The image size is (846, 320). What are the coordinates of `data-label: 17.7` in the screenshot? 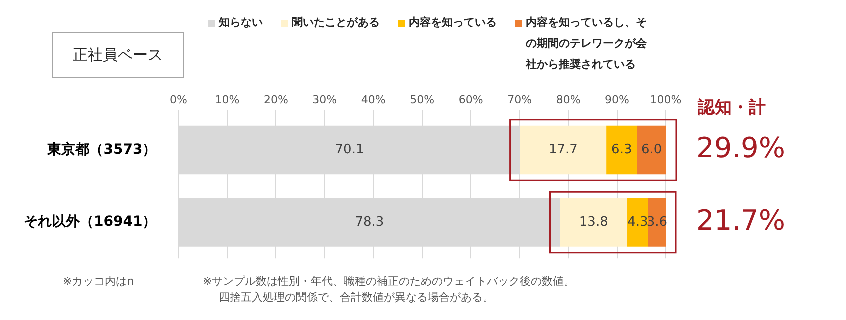 It's located at (563, 150).